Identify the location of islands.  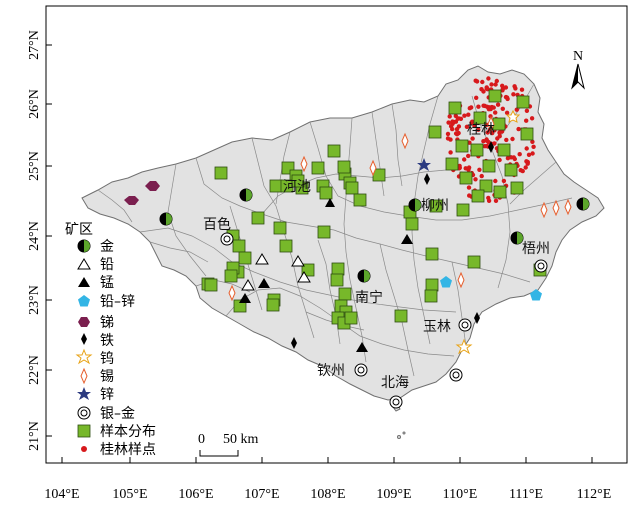
(399, 421).